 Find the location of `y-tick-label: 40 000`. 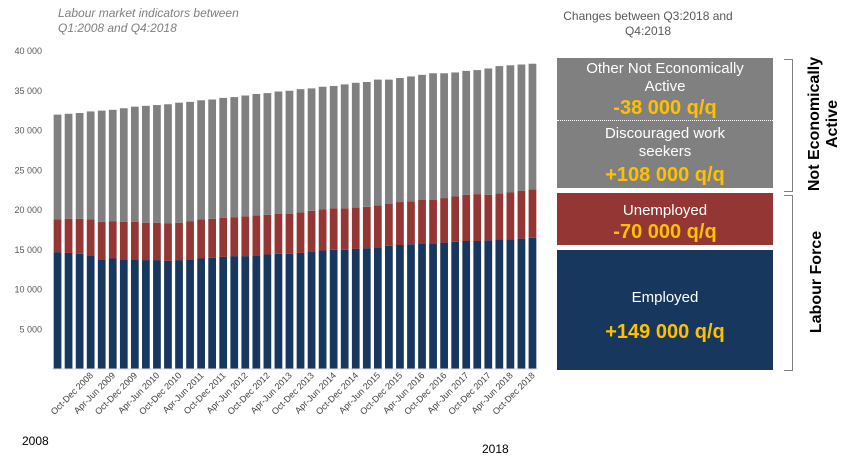

y-tick-label: 40 000 is located at coordinates (28, 51).